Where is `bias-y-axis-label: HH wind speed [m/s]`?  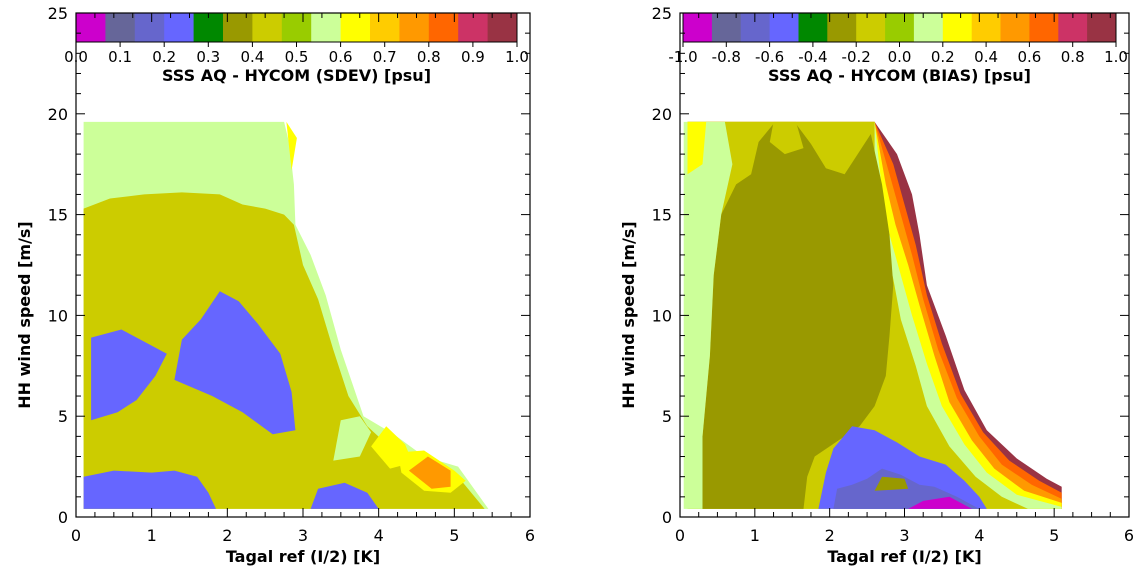
bias-y-axis-label: HH wind speed [m/s] is located at coordinates (628, 314).